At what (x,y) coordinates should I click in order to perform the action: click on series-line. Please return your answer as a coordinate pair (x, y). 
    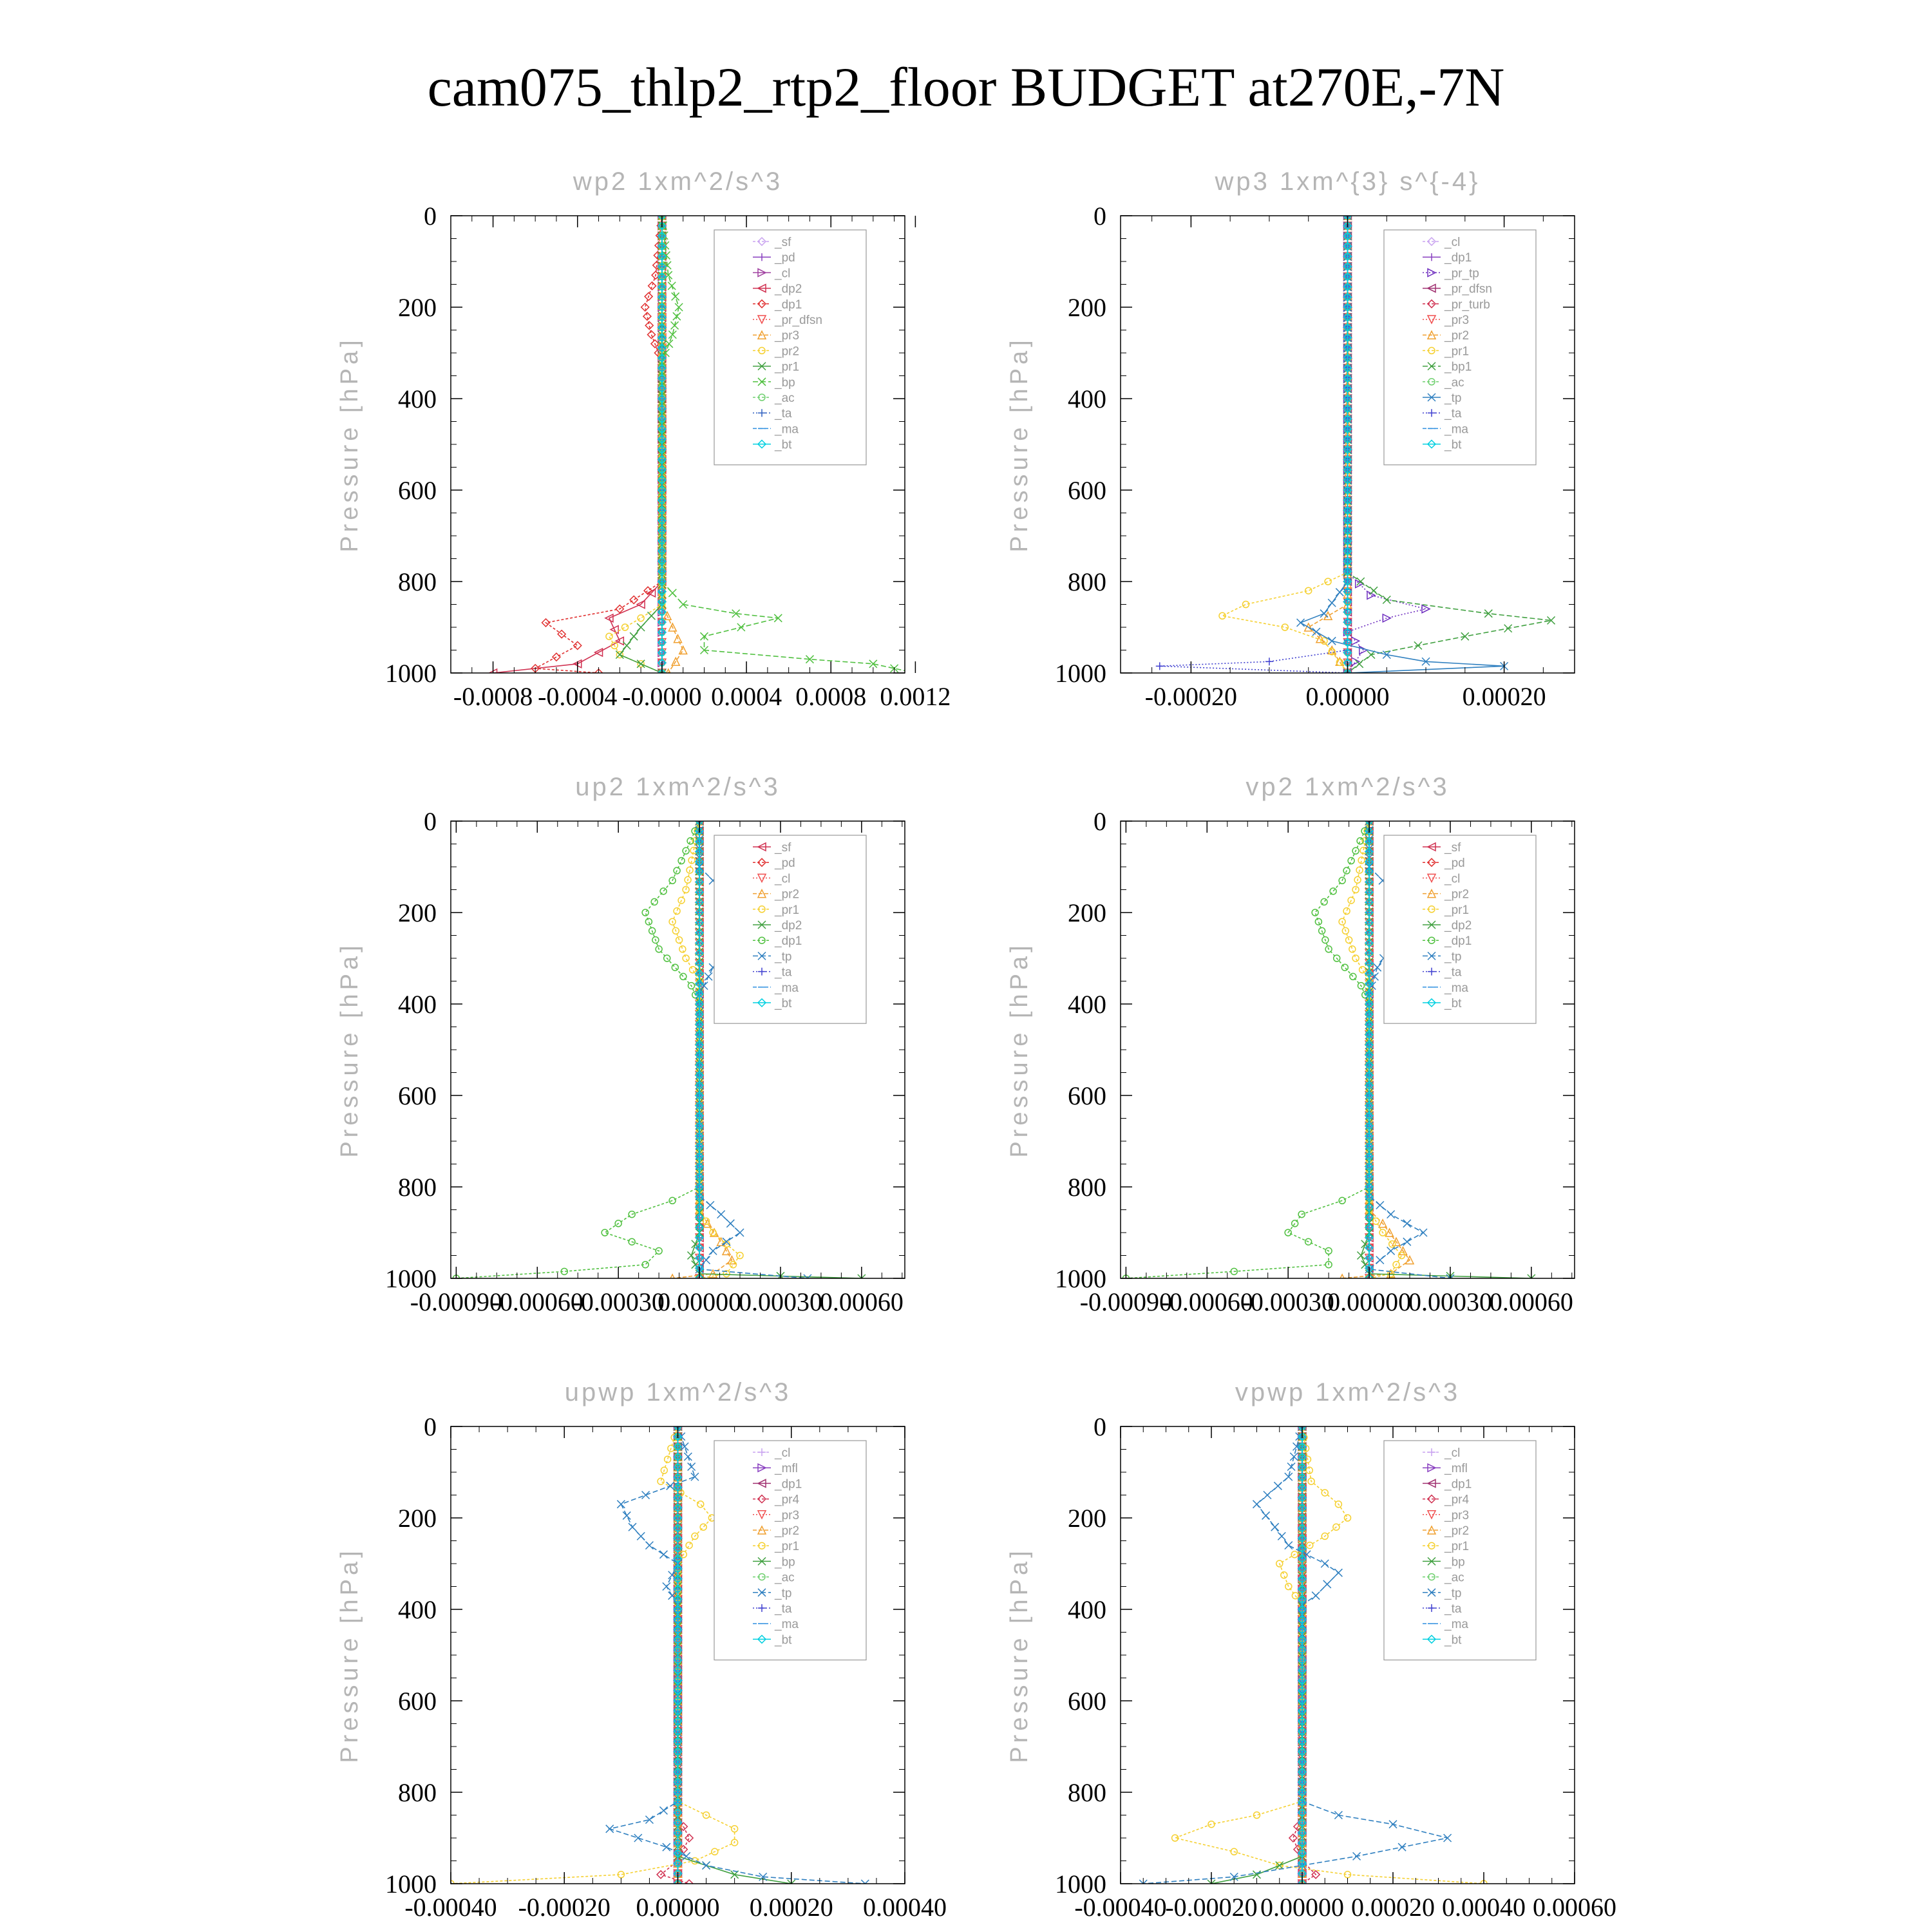
    Looking at the image, I should click on (1285, 445).